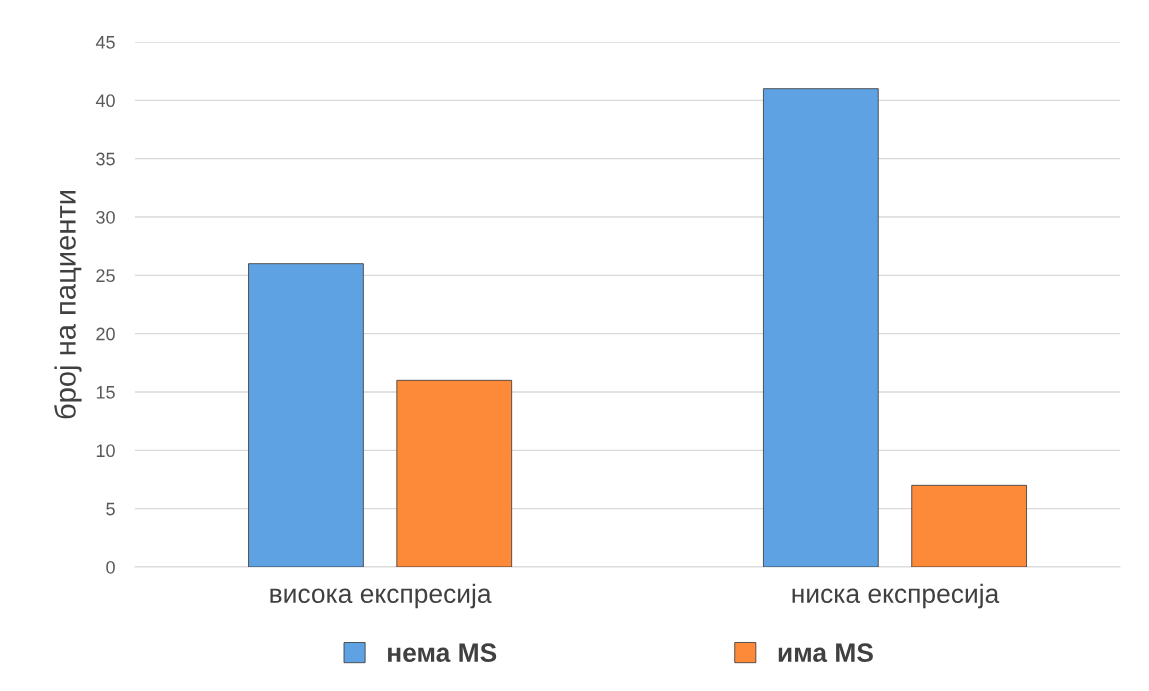 This screenshot has height=691, width=1149. Describe the element at coordinates (896, 596) in the screenshot. I see `x-tick-label: ниска експресија` at that location.